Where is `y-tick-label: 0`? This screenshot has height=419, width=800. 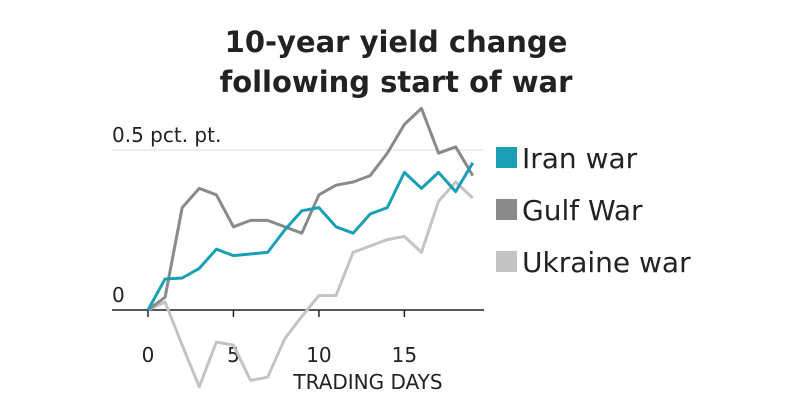 y-tick-label: 0 is located at coordinates (118, 295).